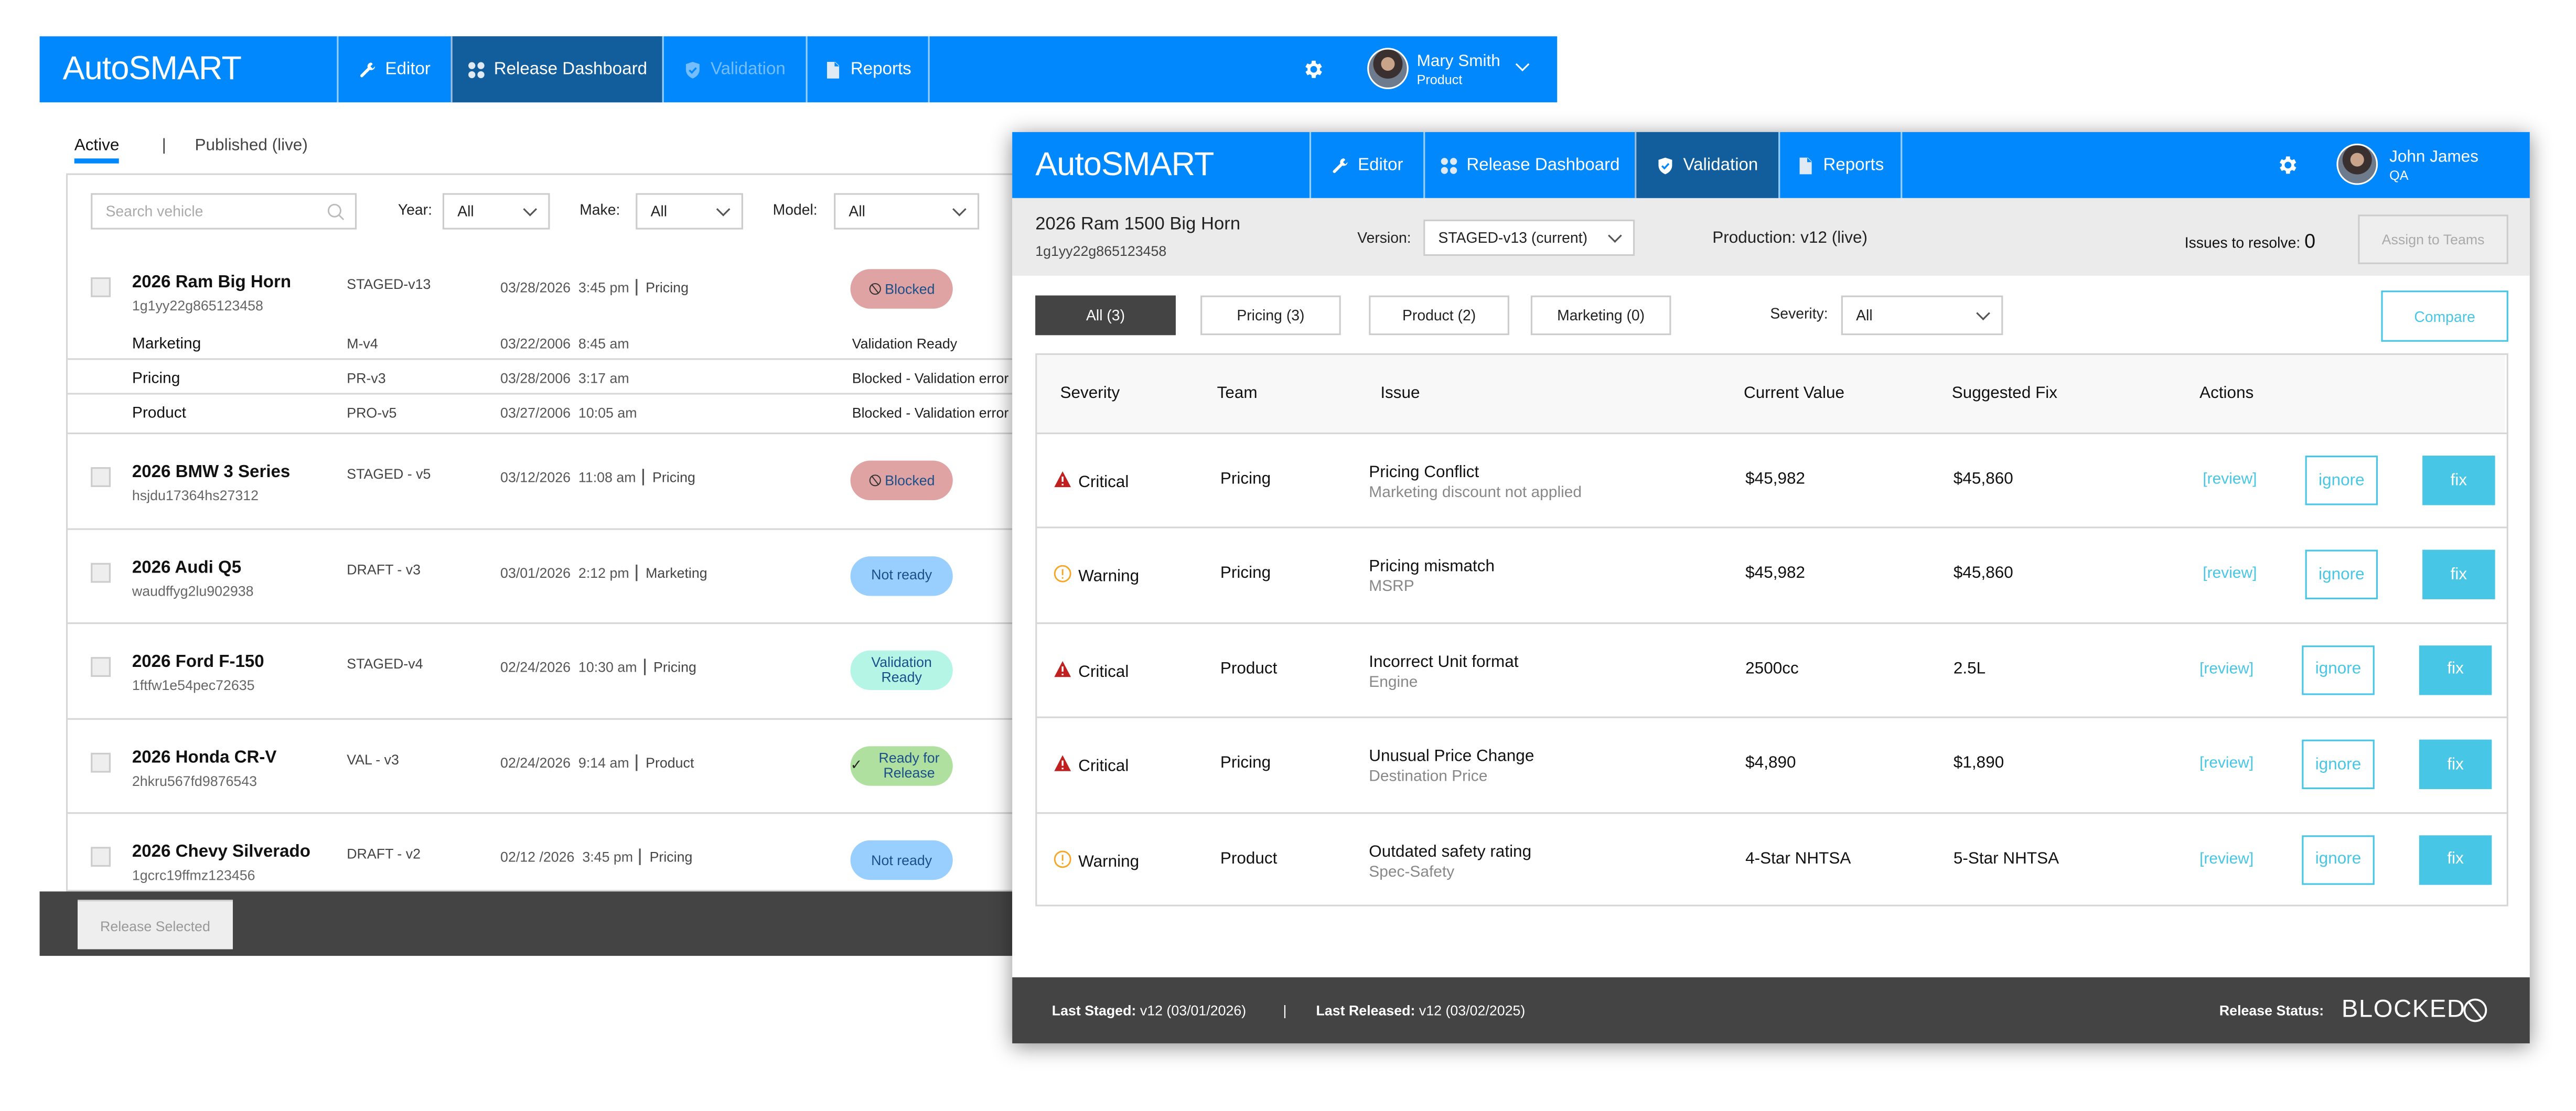 Image resolution: width=2576 pixels, height=1111 pixels. What do you see at coordinates (795, 210) in the screenshot?
I see `model-label: Model:` at bounding box center [795, 210].